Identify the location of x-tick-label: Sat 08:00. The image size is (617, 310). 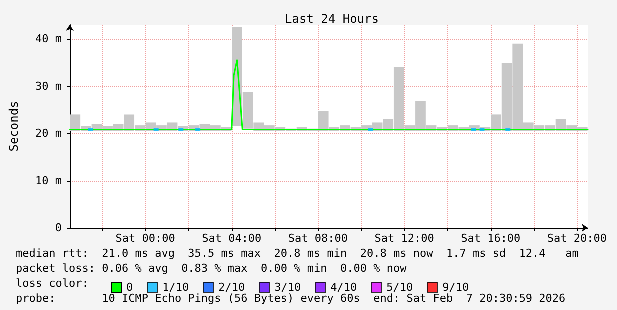
(318, 238).